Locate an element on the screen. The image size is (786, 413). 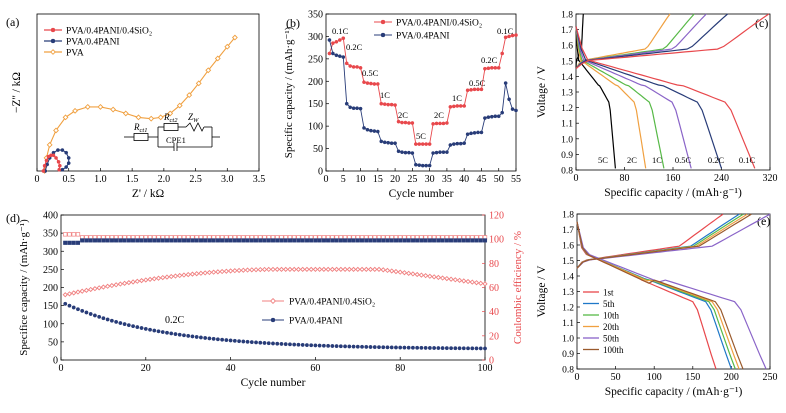
y-tick-label: 0.8 is located at coordinates (568, 371).